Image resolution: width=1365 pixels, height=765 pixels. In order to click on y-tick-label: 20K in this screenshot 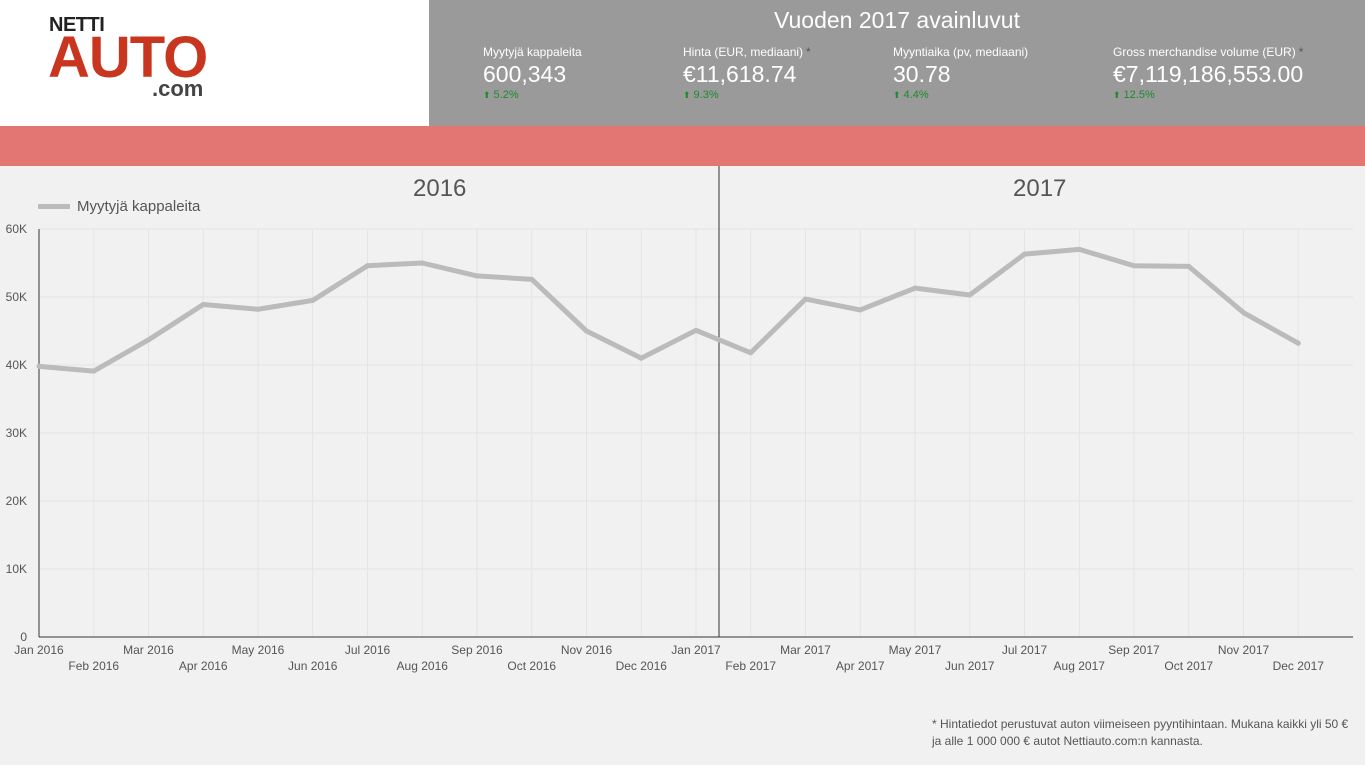, I will do `click(16, 501)`.